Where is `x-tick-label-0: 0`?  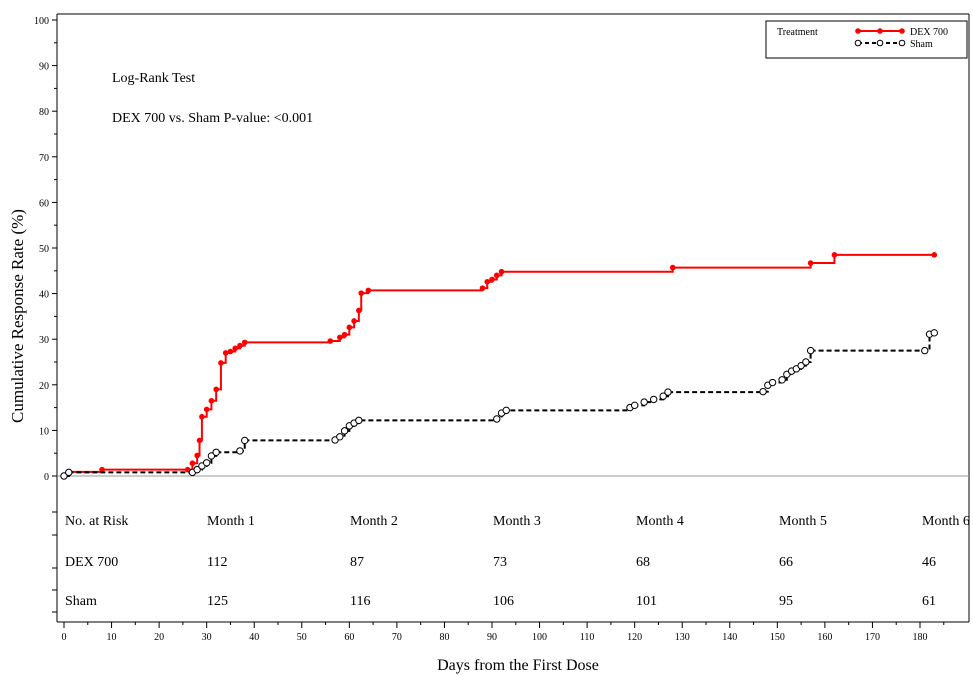
x-tick-label-0: 0 is located at coordinates (64, 637).